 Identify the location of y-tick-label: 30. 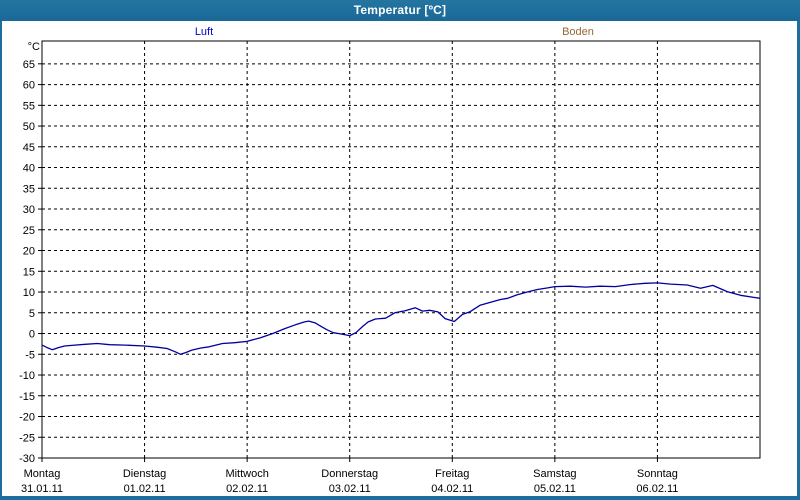
(29, 210).